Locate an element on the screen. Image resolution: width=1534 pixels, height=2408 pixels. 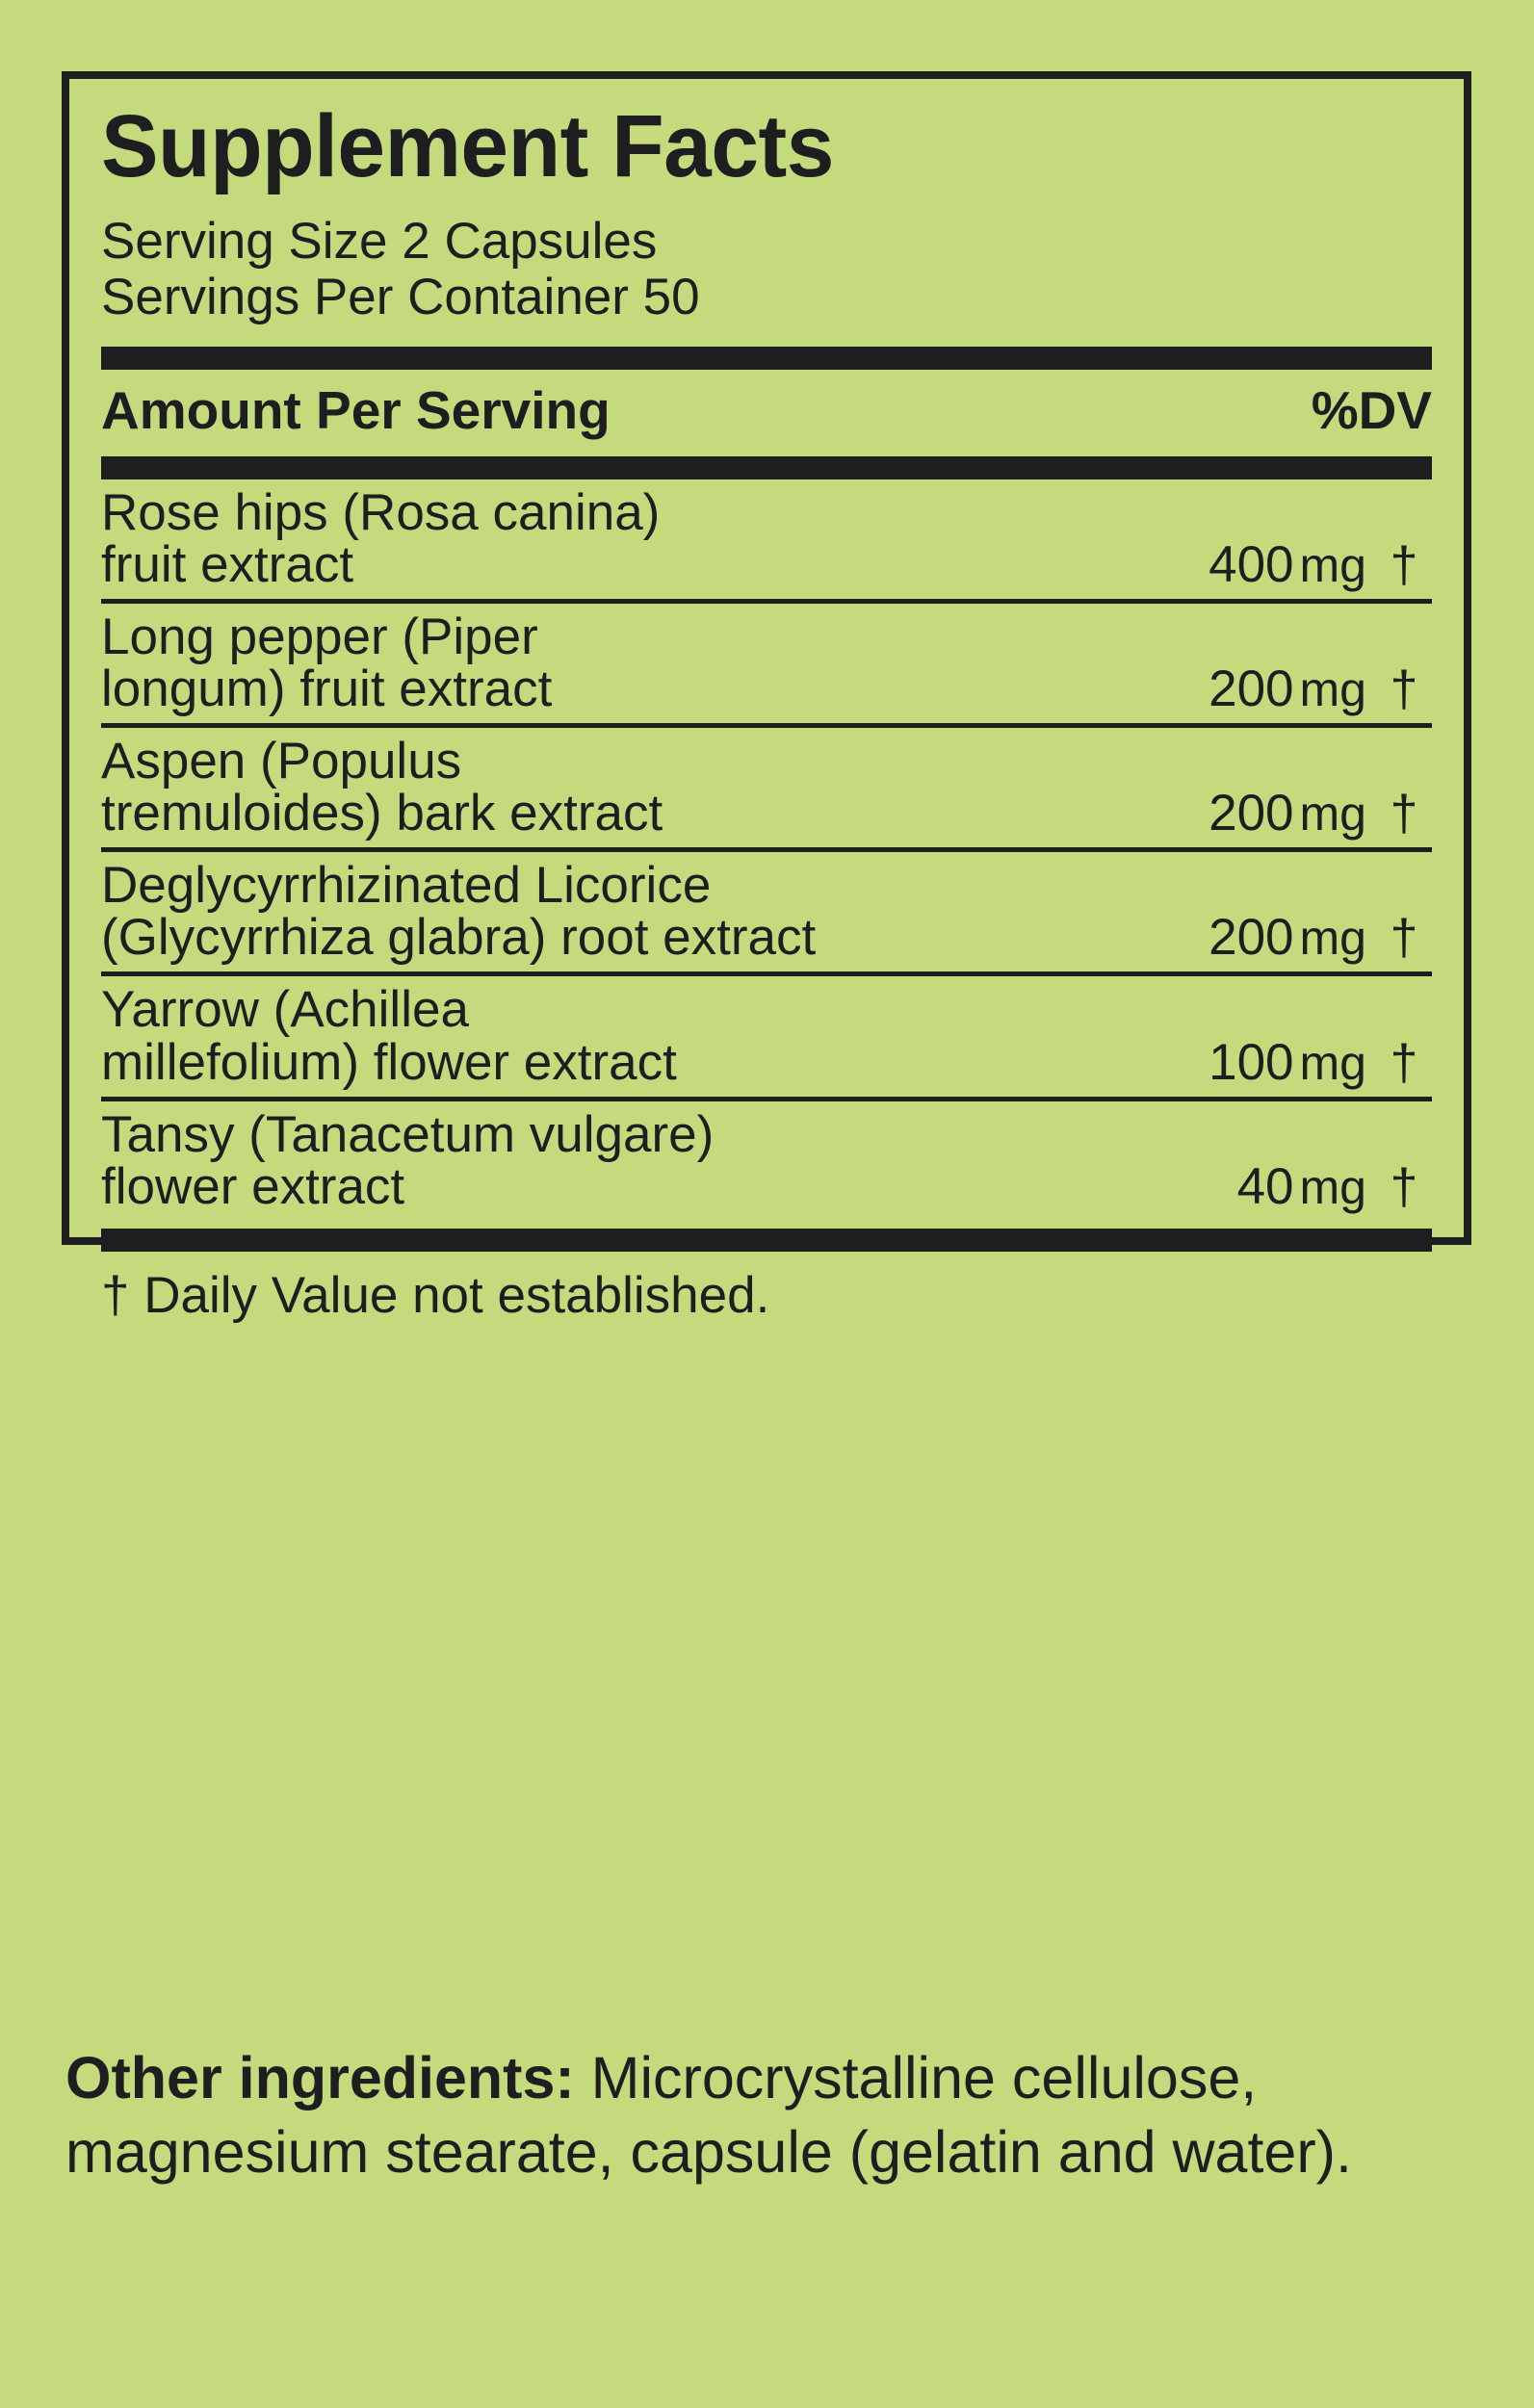
ingredient-name: Rose hips (Rosa canina) fruit extract is located at coordinates (381, 539).